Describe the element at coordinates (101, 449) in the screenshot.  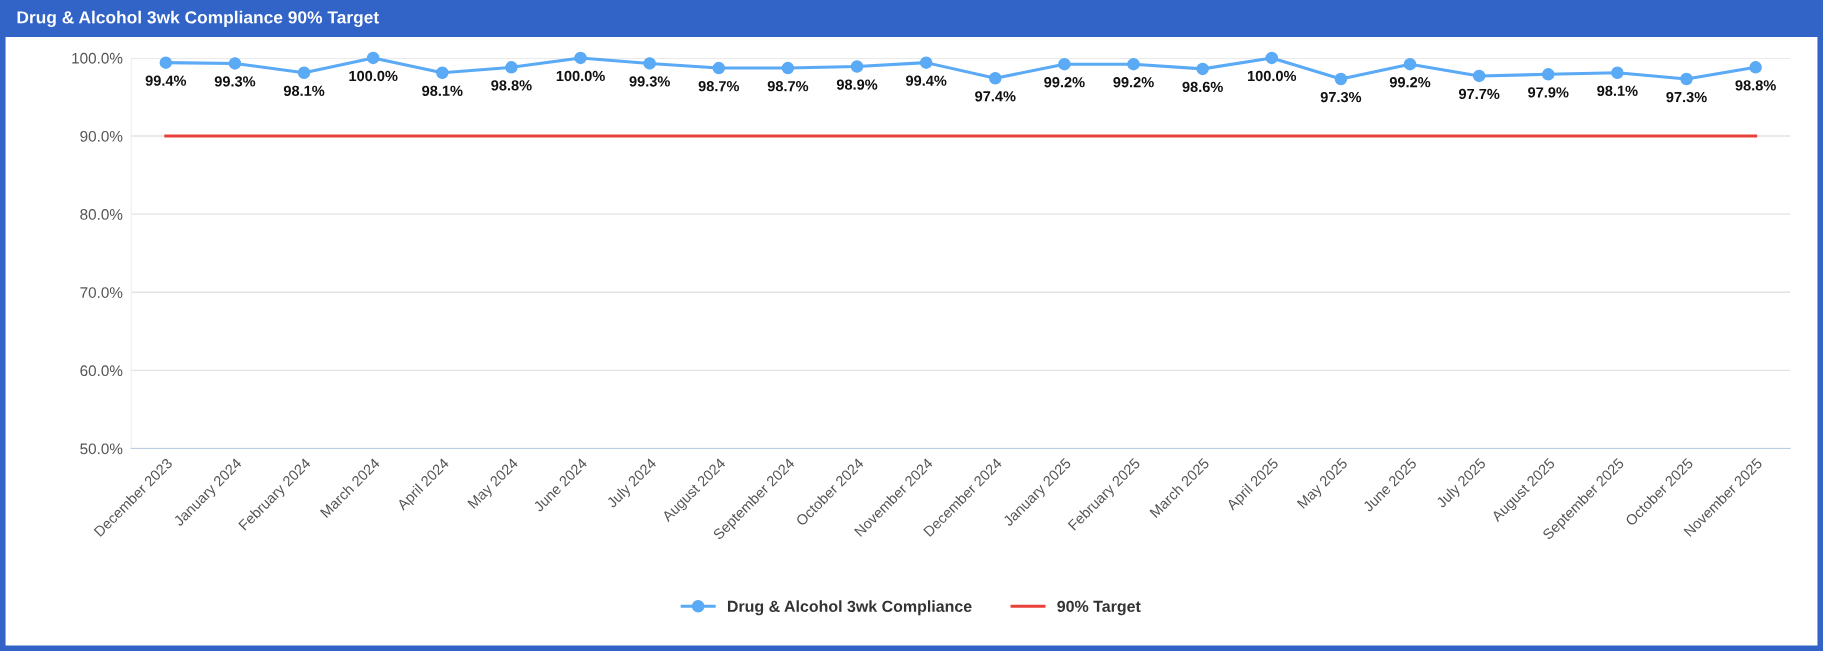
I see `y-tick-label: 50.0%` at that location.